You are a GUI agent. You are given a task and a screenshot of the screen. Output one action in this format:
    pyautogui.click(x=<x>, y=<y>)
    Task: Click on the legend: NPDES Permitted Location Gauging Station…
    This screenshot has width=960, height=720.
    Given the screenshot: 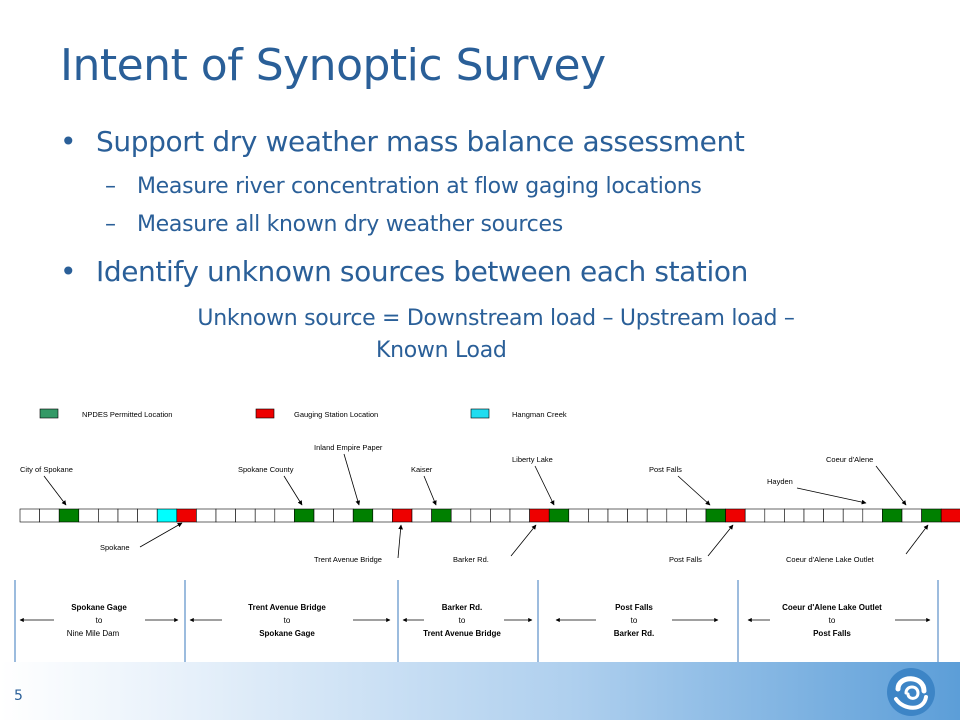 What is the action you would take?
    pyautogui.click(x=303, y=413)
    